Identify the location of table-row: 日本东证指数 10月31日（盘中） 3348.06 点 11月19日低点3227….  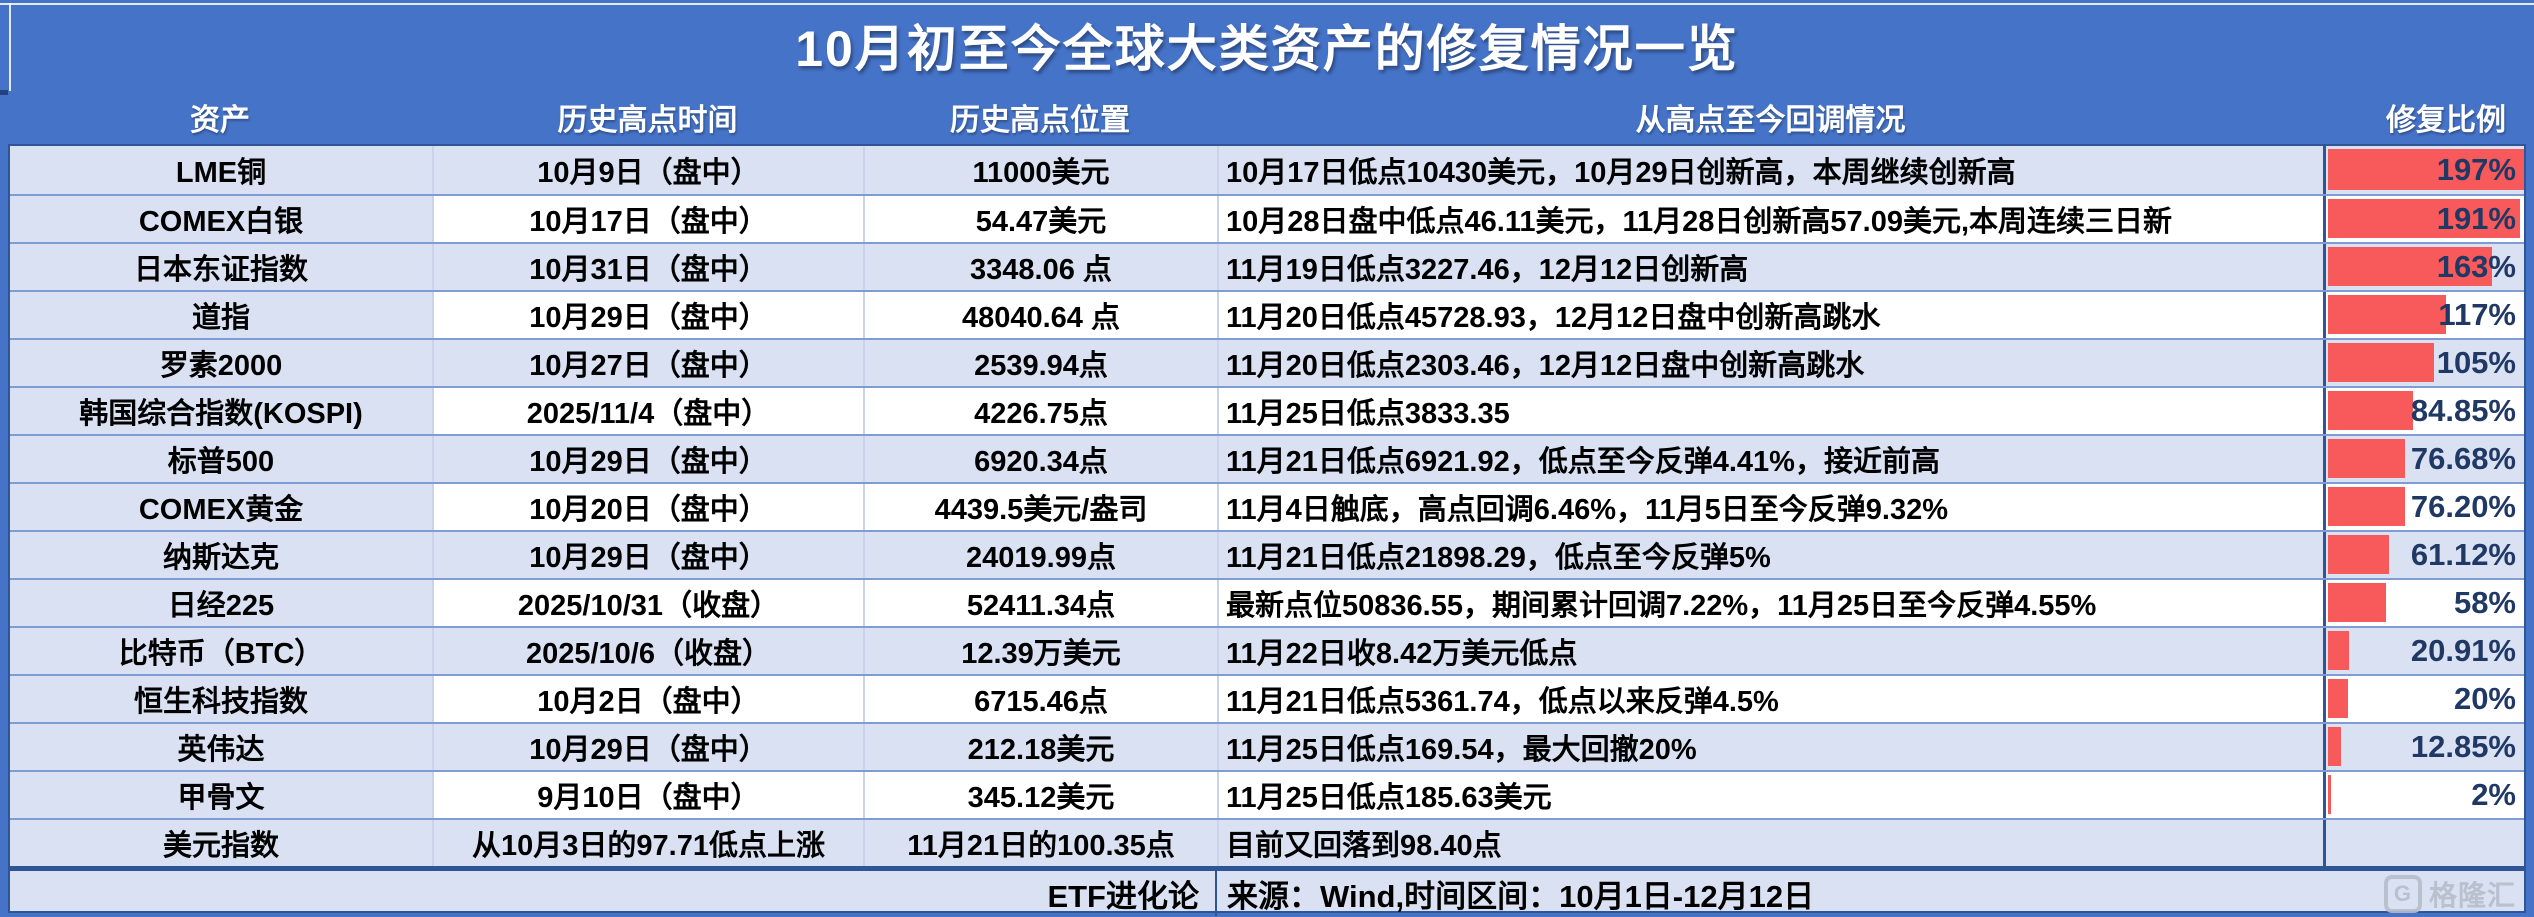
(1267, 266).